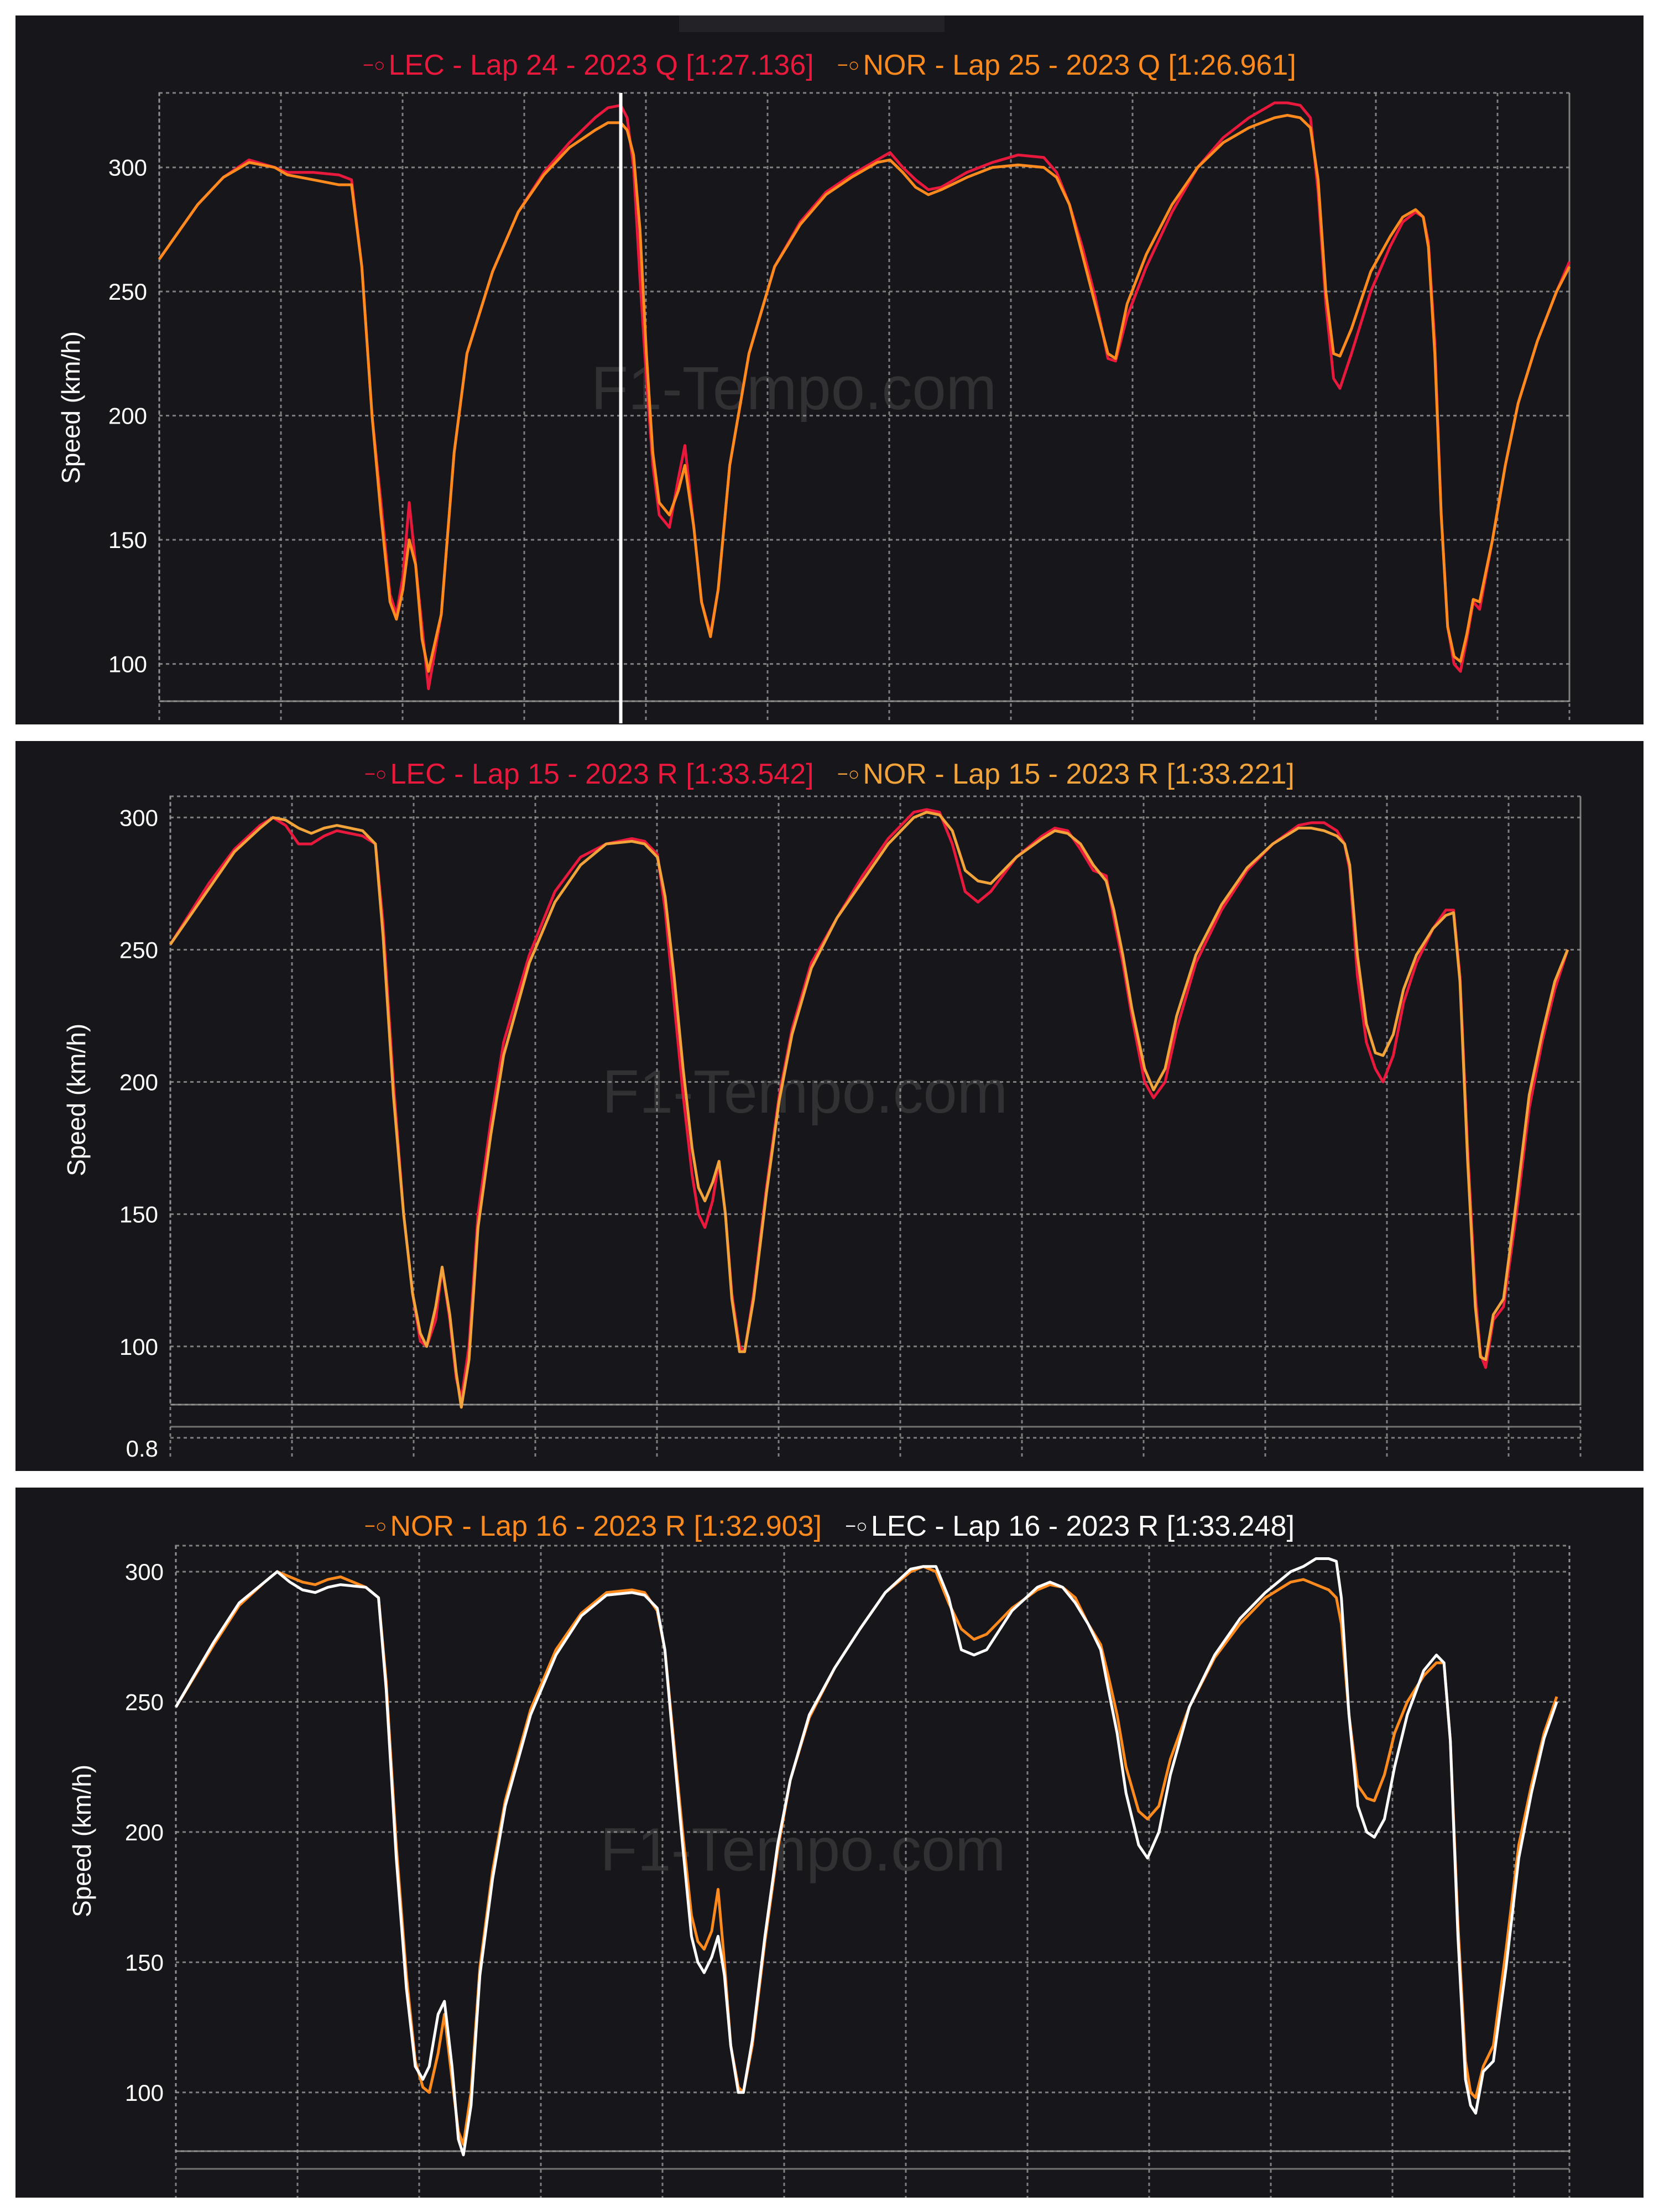  I want to click on legend-item-lec: −○ LEC - Lap 16 - 2023 R [1:33.248], so click(1069, 1527).